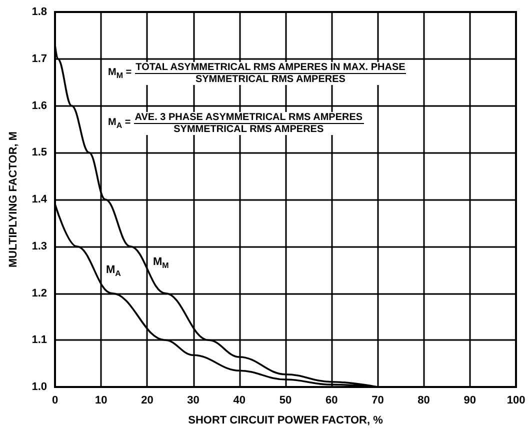 This screenshot has width=532, height=439. Describe the element at coordinates (193, 400) in the screenshot. I see `x-tick-label: 30` at that location.